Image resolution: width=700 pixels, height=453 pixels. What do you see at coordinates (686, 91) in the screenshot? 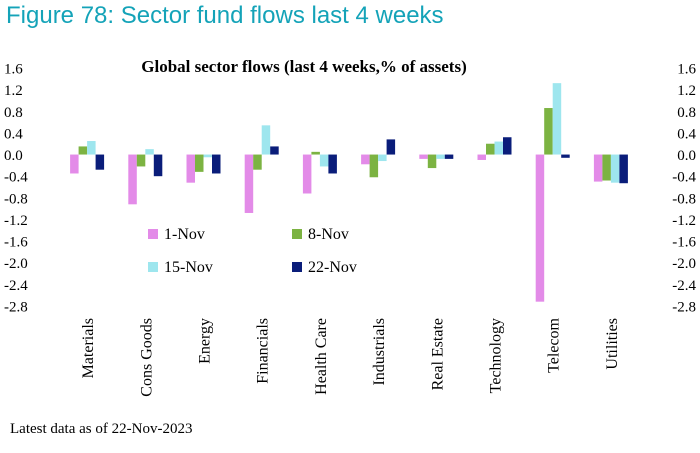
I see `y-tick-label-right: 1.2` at bounding box center [686, 91].